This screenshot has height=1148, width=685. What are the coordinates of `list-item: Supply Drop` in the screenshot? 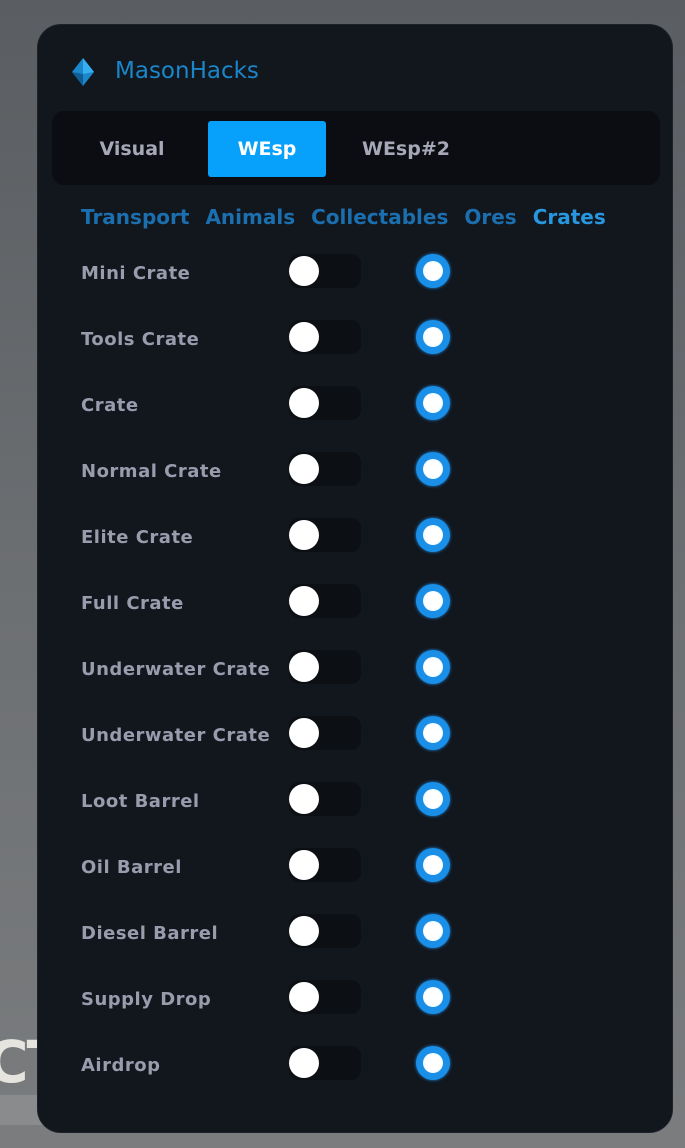 It's located at (356, 1014).